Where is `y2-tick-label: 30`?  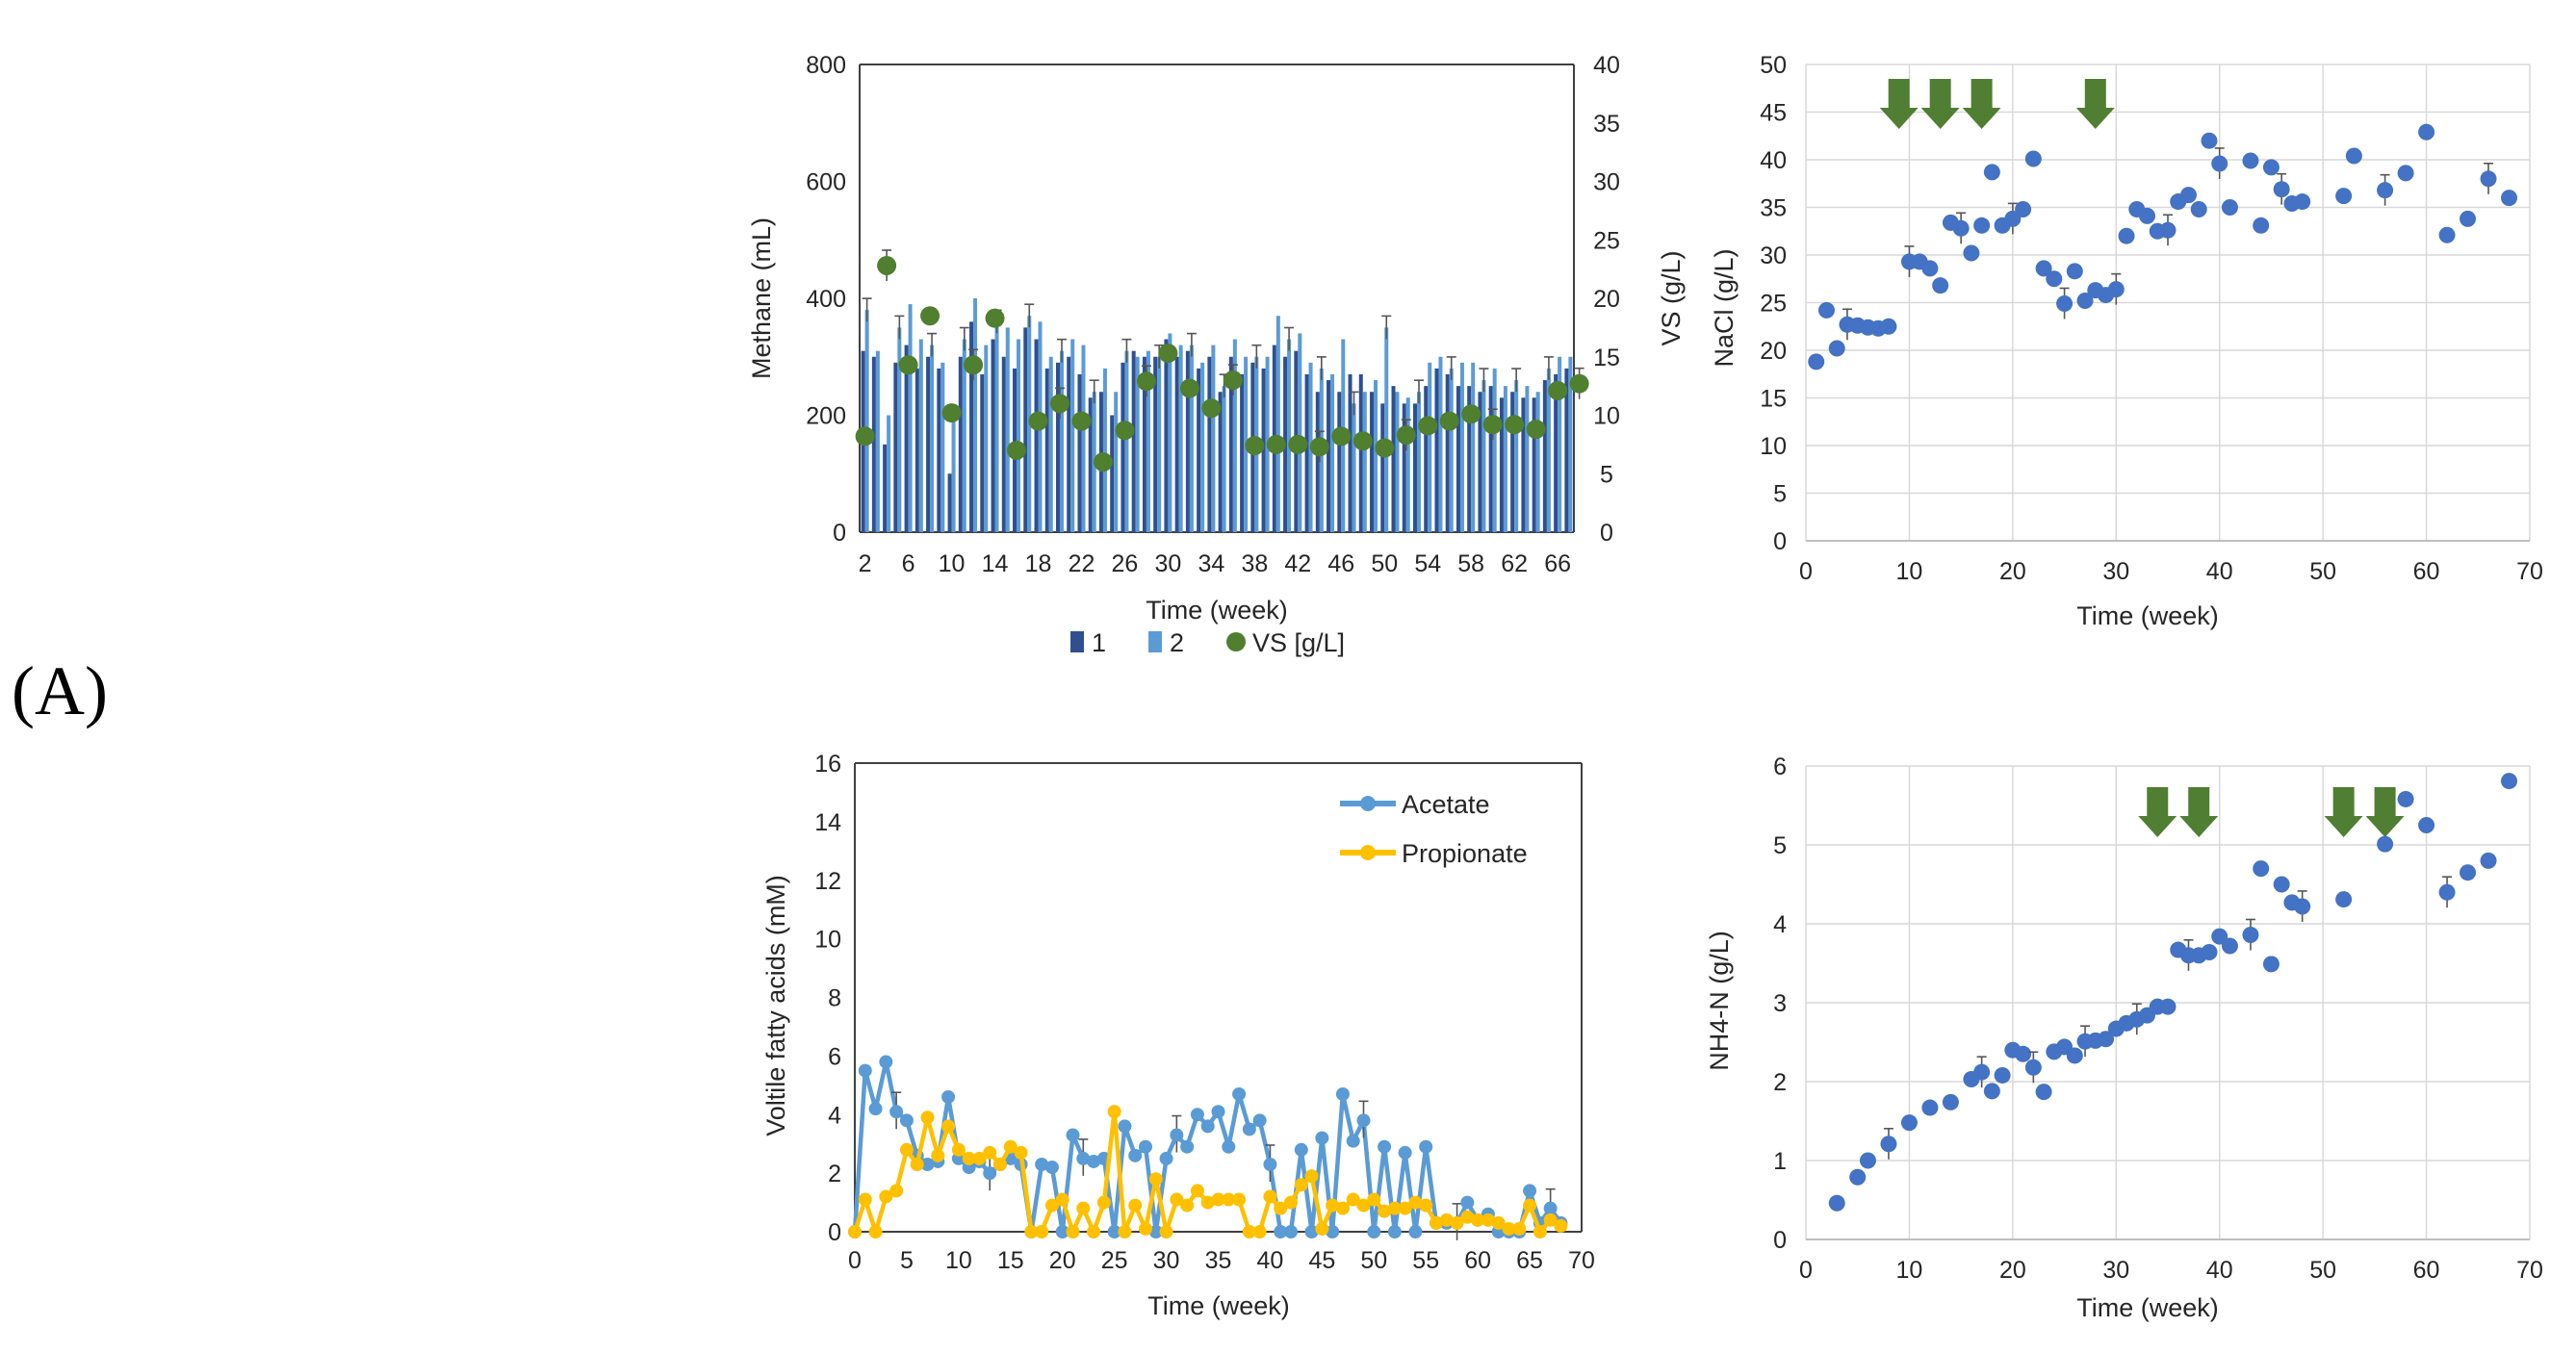
y2-tick-label: 30 is located at coordinates (1607, 182).